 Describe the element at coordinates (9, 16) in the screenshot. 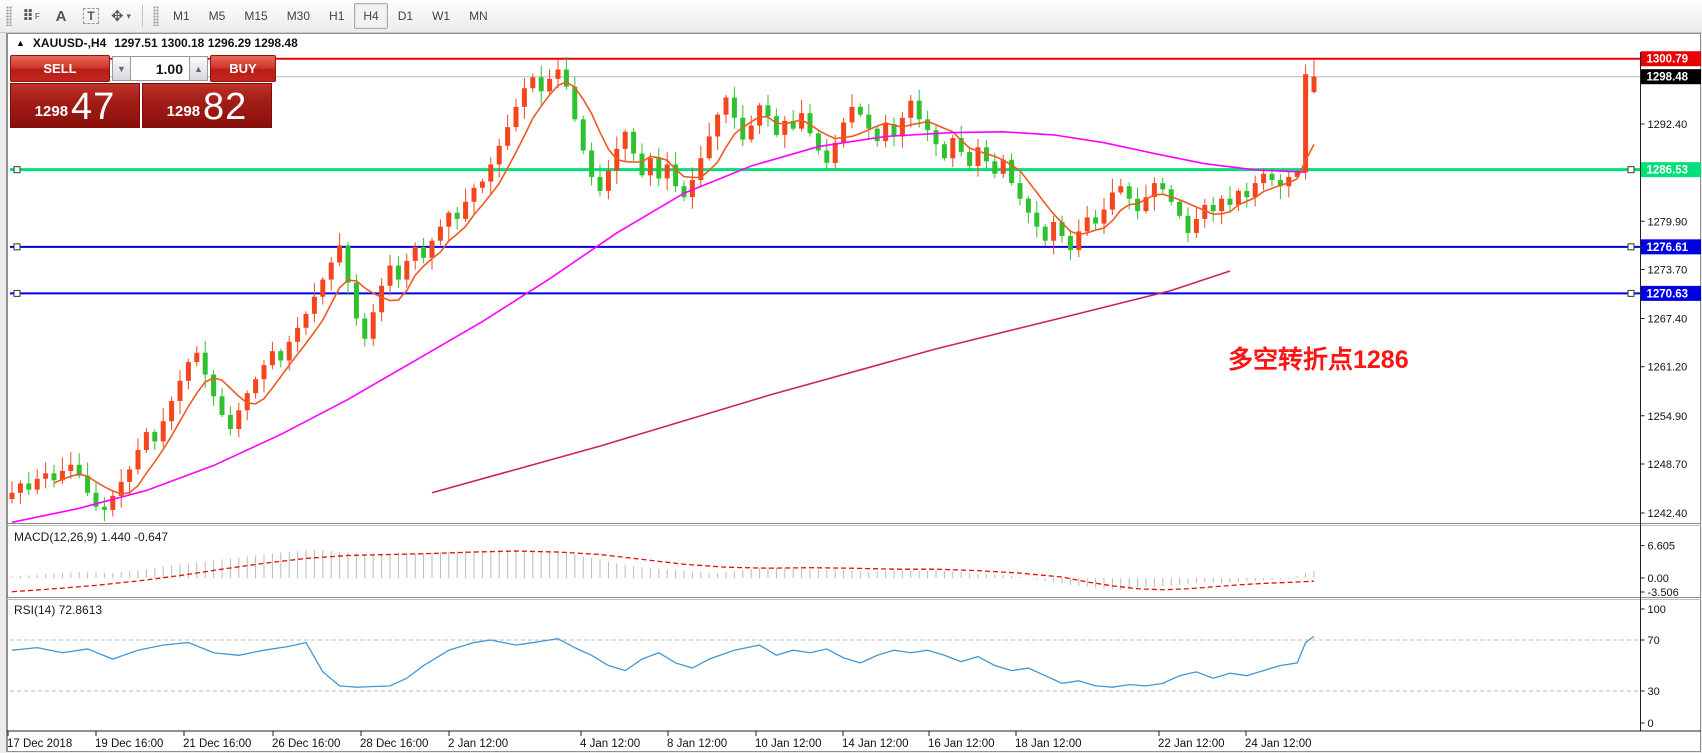

I see `toolbar-grip` at that location.